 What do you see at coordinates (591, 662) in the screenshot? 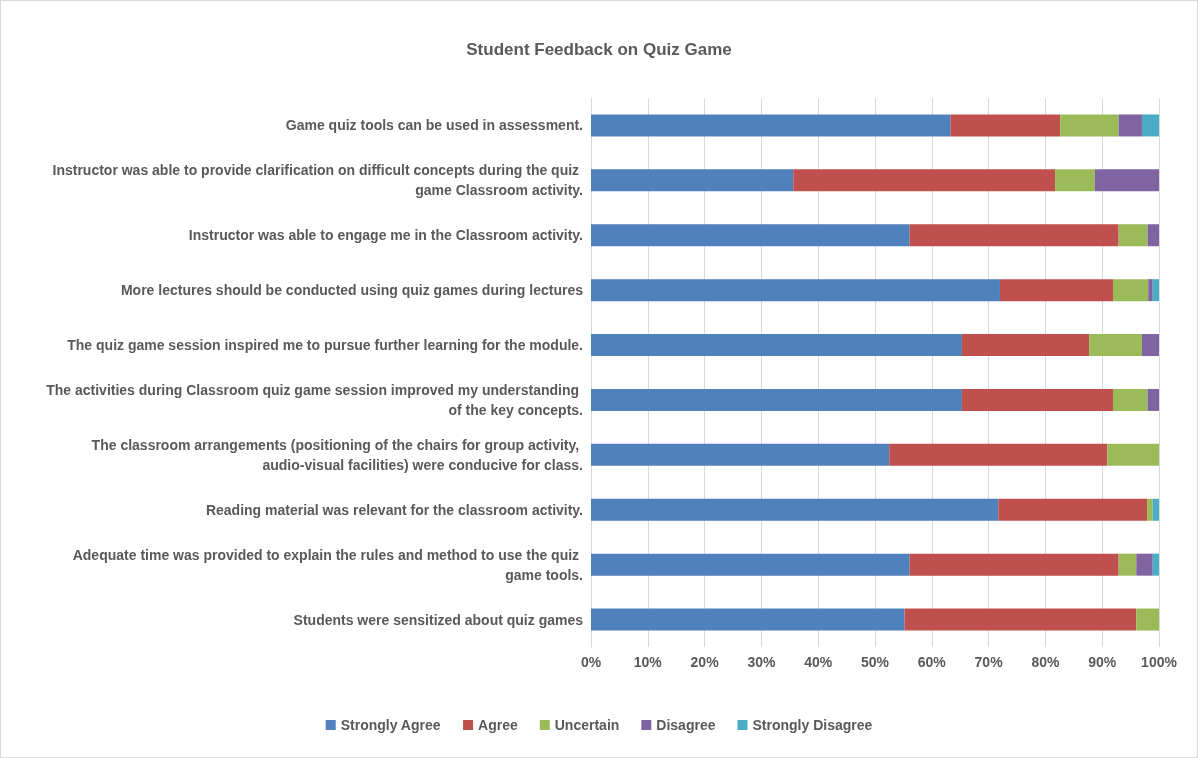
I see `x-tick-label: 0%` at bounding box center [591, 662].